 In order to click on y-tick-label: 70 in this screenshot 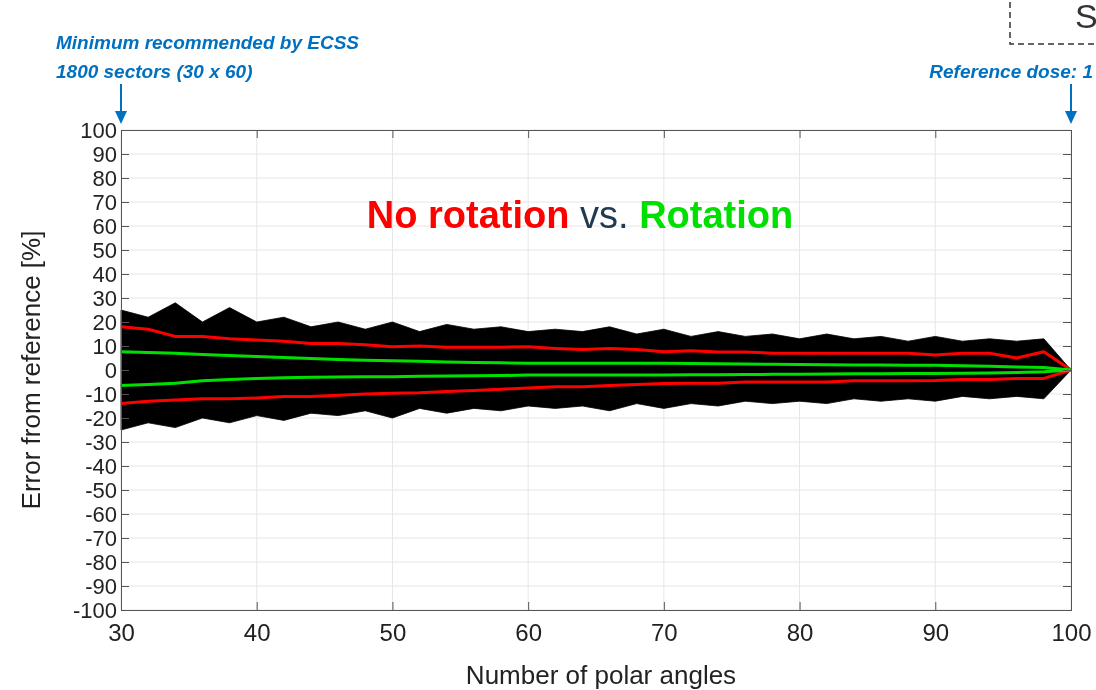, I will do `click(104, 202)`.